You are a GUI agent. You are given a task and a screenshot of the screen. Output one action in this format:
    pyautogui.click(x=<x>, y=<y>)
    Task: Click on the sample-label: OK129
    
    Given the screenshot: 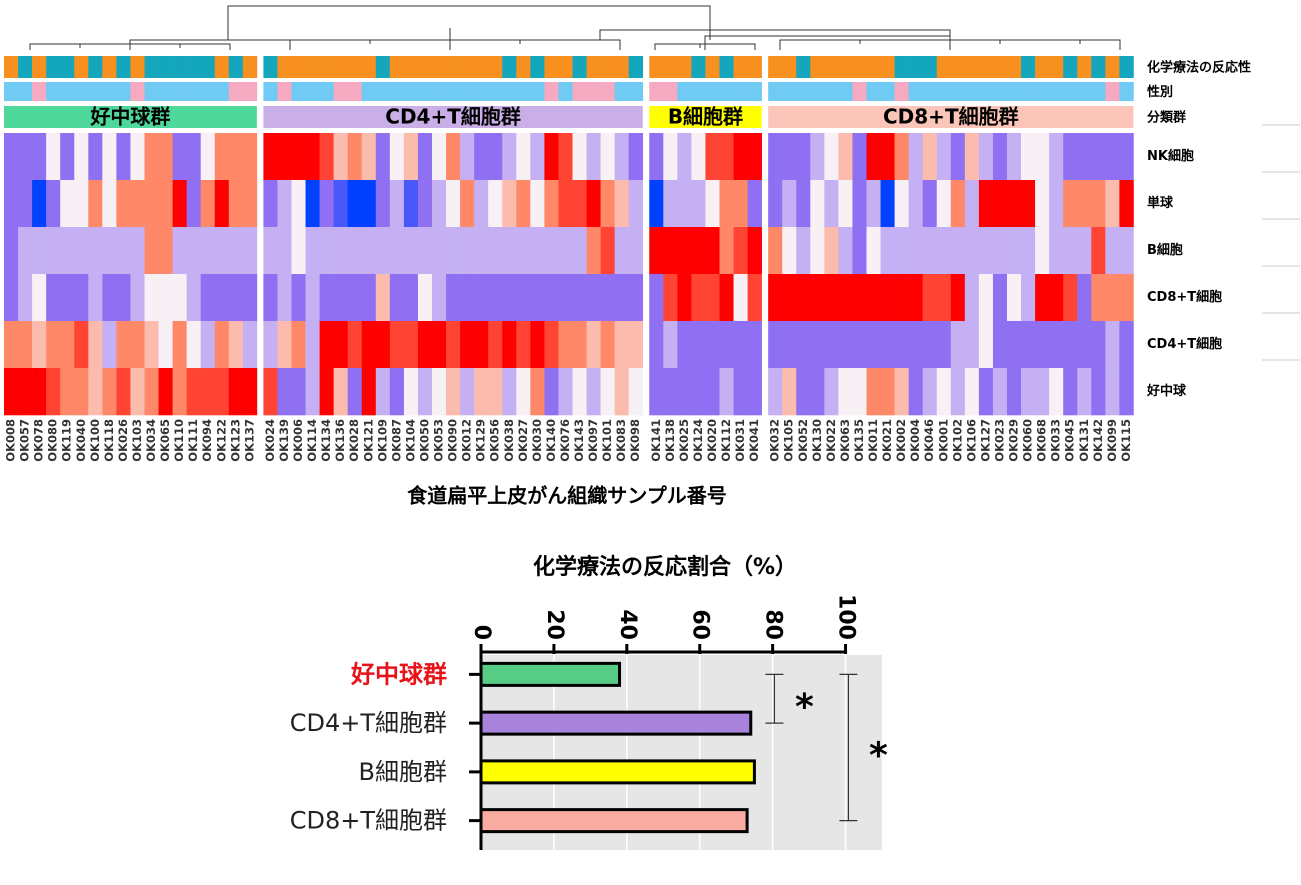 What is the action you would take?
    pyautogui.click(x=481, y=440)
    